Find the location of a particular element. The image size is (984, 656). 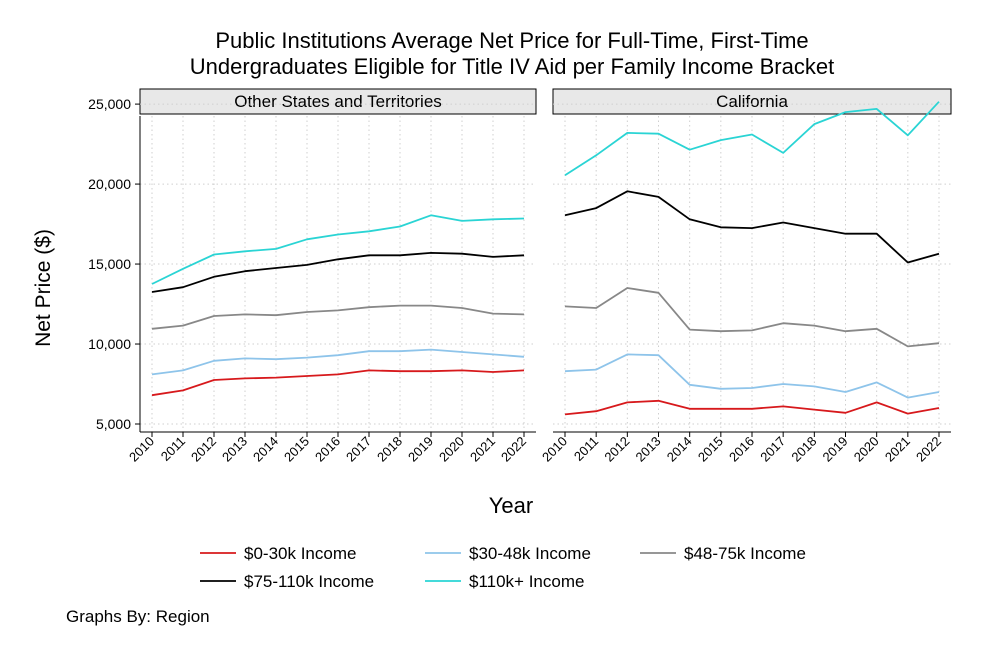

x-axis-title: Year is located at coordinates (511, 505).